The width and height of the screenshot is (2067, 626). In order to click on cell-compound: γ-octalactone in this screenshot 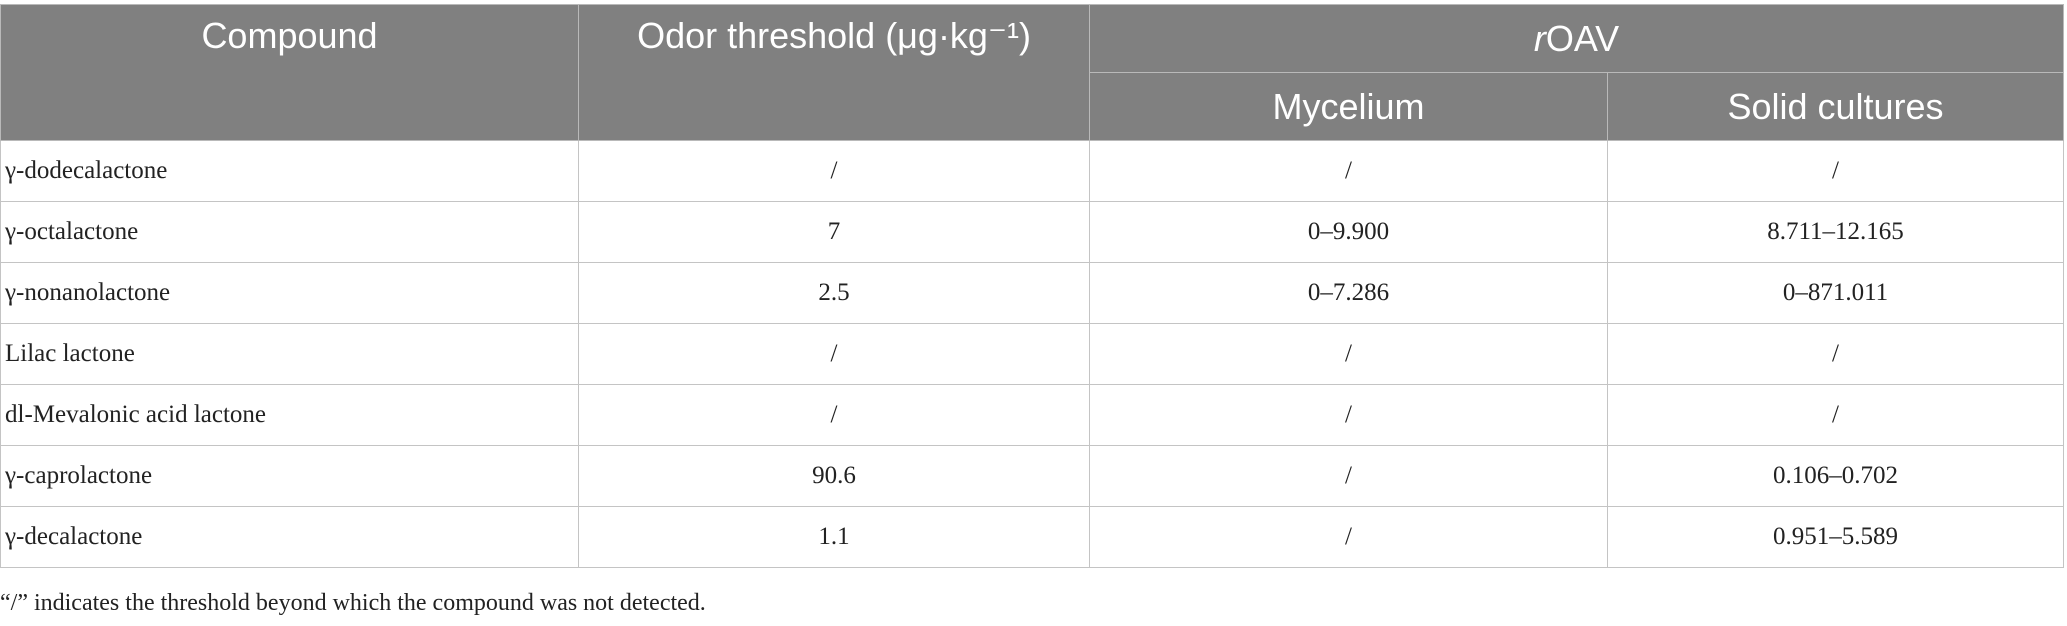, I will do `click(289, 232)`.